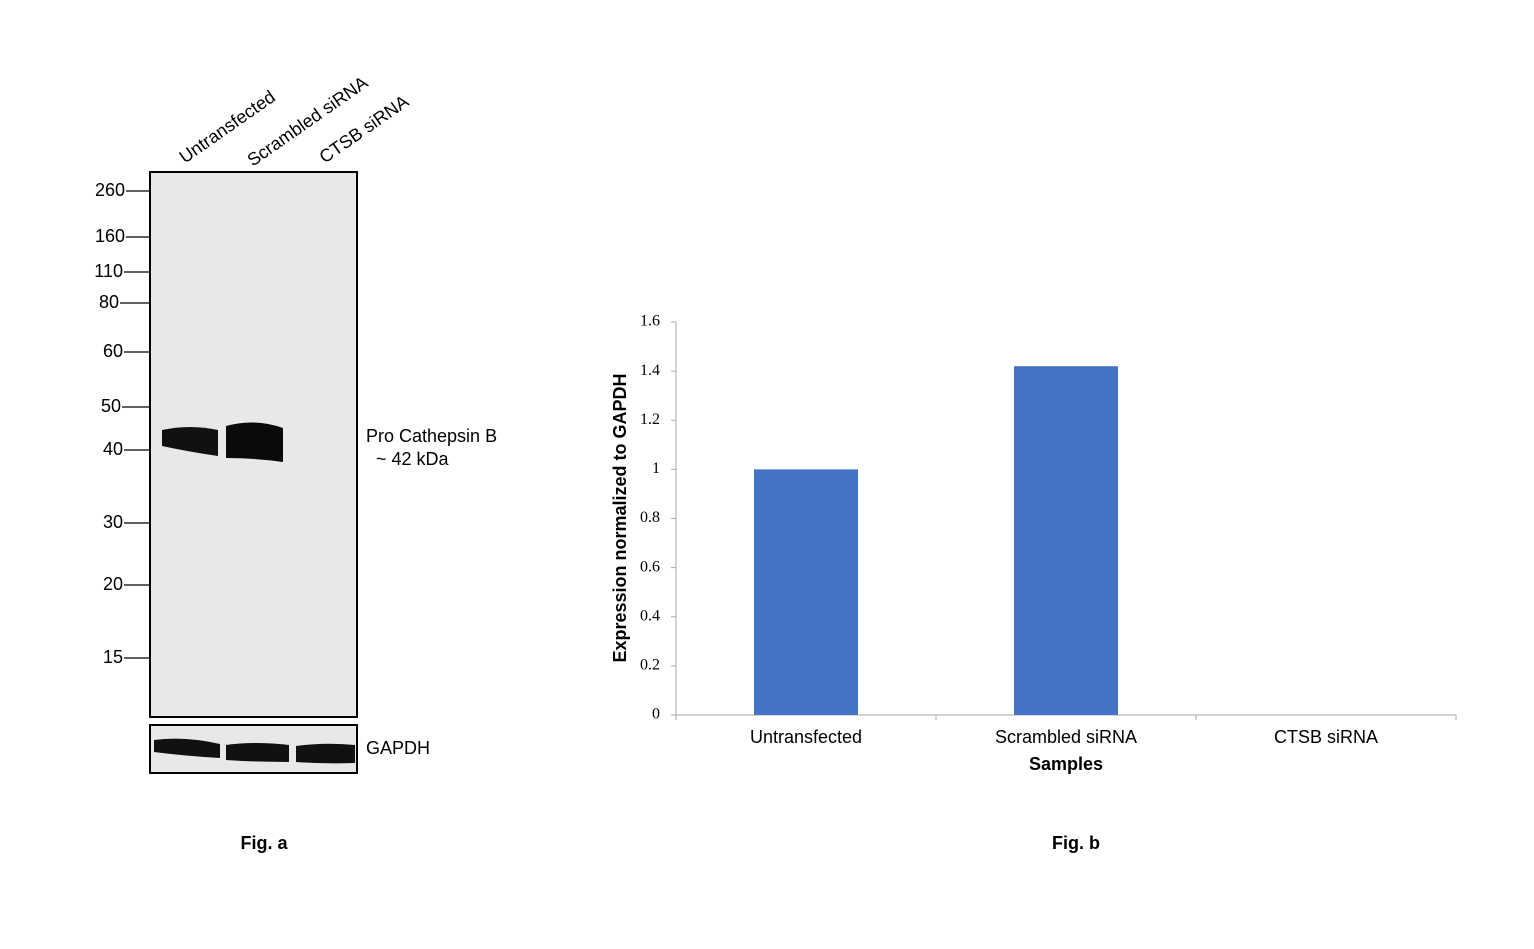 The height and width of the screenshot is (949, 1534). I want to click on y-axis-label: Expression normalized to GAPDH, so click(620, 517).